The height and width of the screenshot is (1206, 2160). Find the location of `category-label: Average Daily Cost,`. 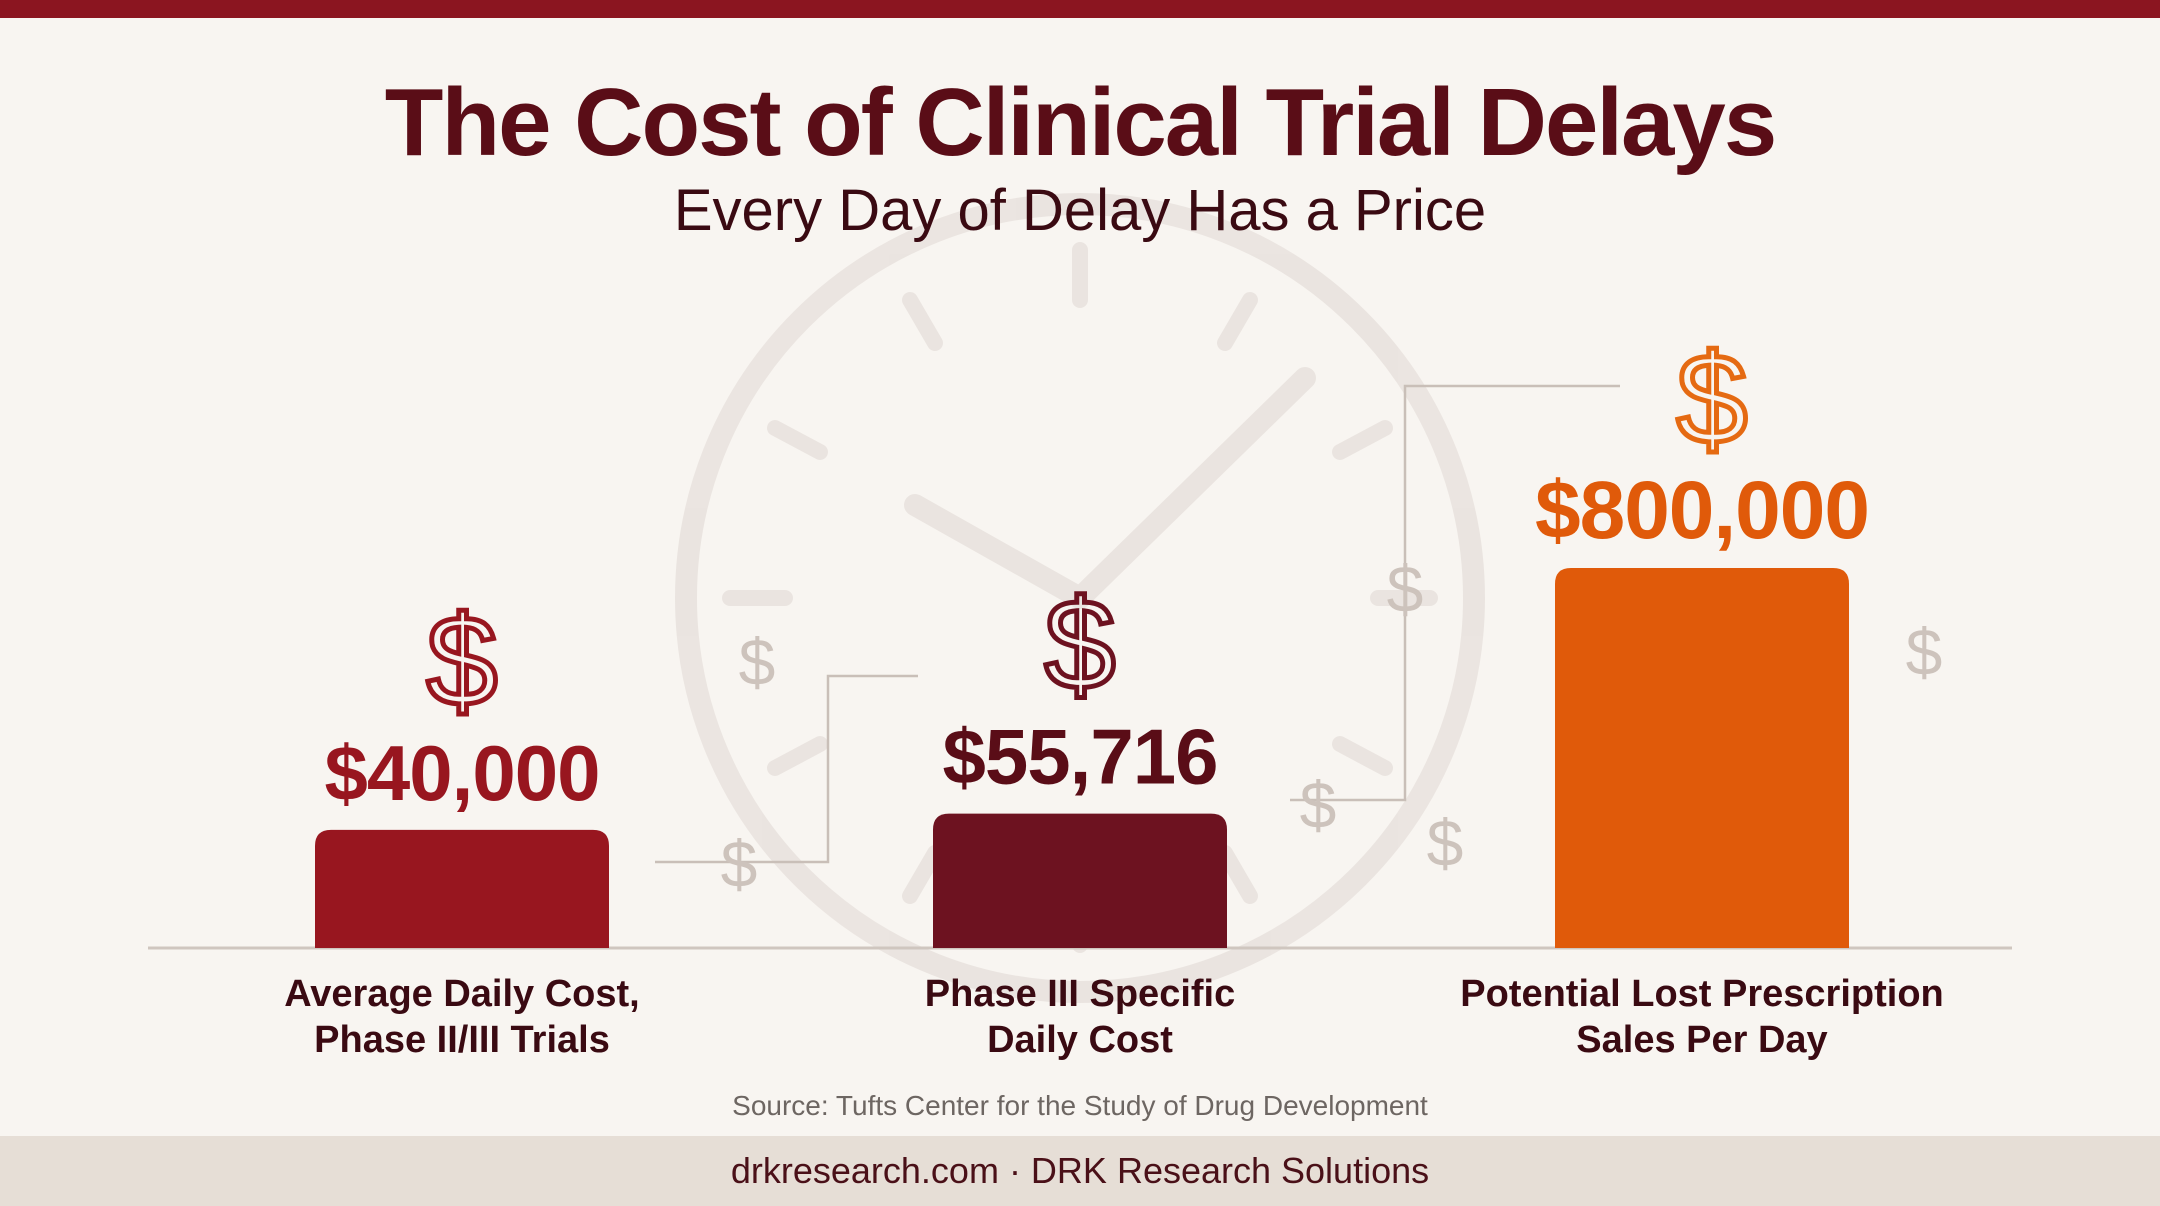

category-label: Average Daily Cost, is located at coordinates (462, 994).